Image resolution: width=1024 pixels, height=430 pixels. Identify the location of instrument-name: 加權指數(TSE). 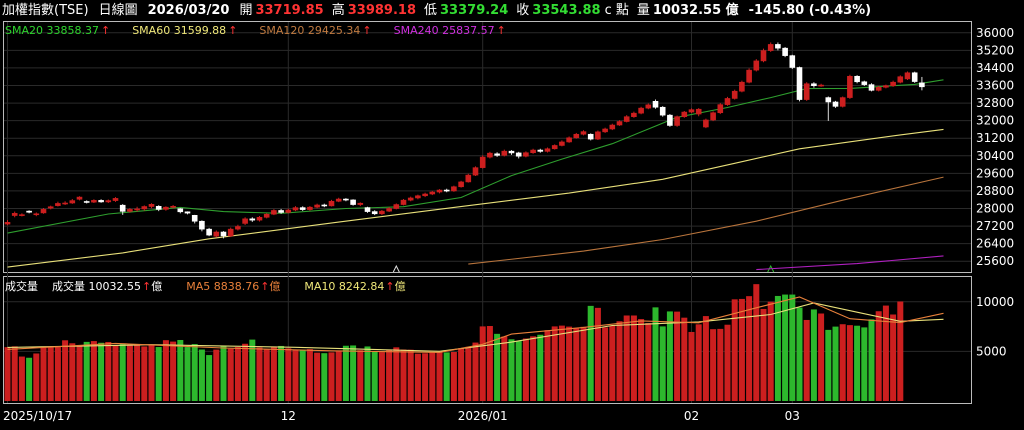
(45, 10).